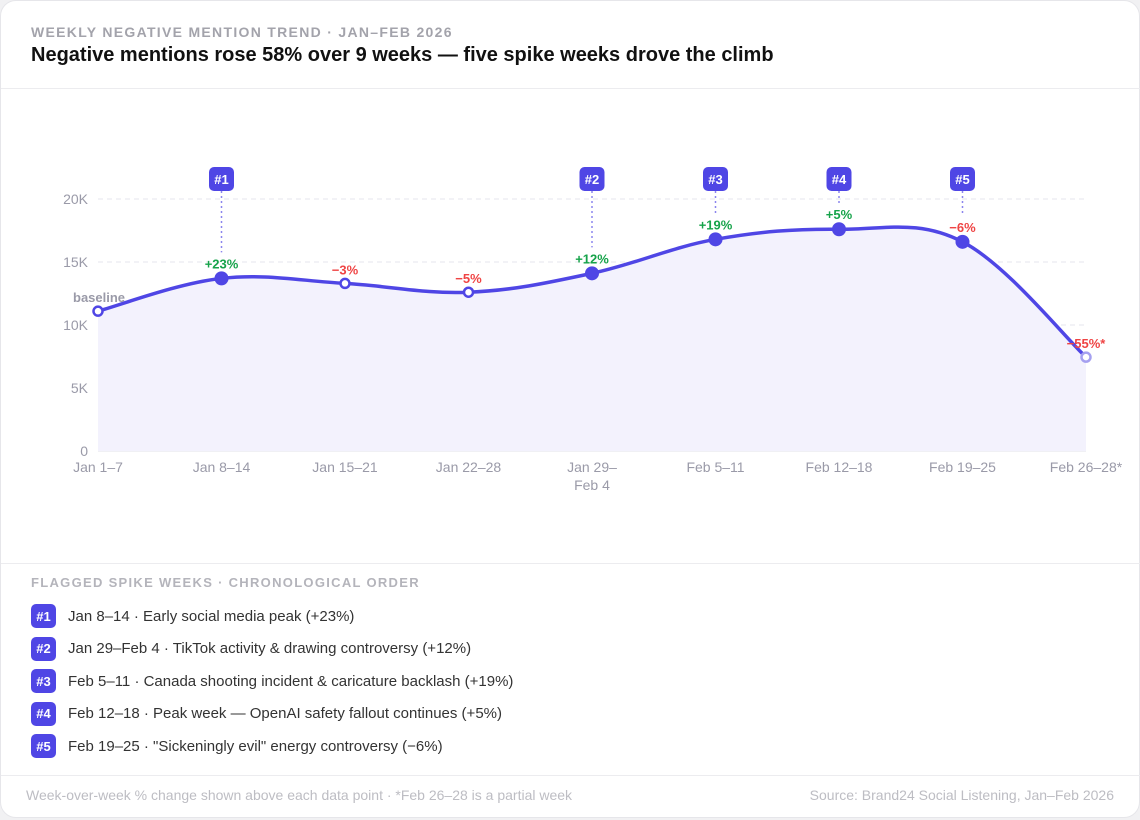 The width and height of the screenshot is (1140, 820). Describe the element at coordinates (84, 451) in the screenshot. I see `y-tick-label: 0` at that location.